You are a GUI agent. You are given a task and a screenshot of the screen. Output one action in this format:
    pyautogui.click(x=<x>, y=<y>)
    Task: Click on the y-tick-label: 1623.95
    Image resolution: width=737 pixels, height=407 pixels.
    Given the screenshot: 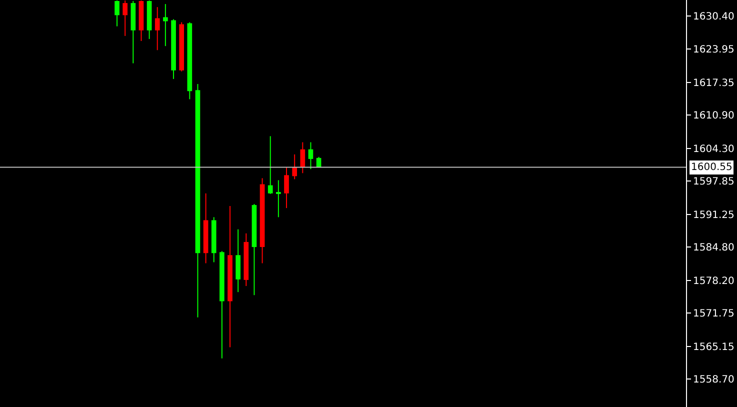 What is the action you would take?
    pyautogui.click(x=713, y=50)
    